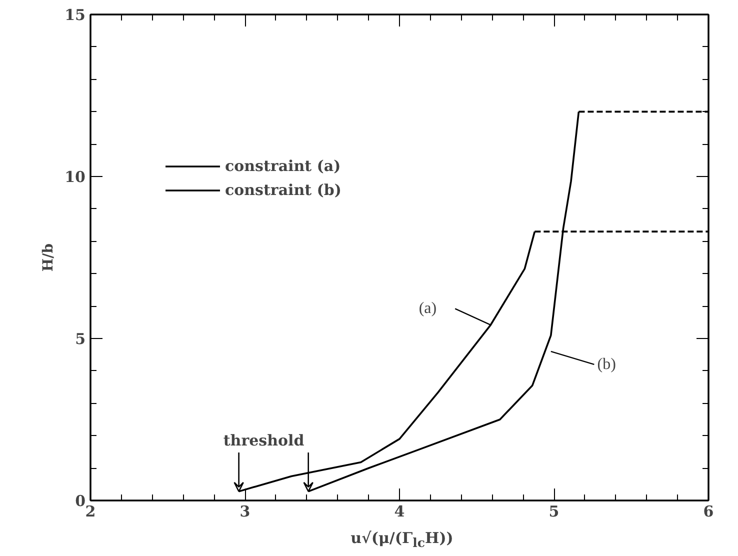 The height and width of the screenshot is (556, 738). I want to click on annotation: (a), so click(427, 309).